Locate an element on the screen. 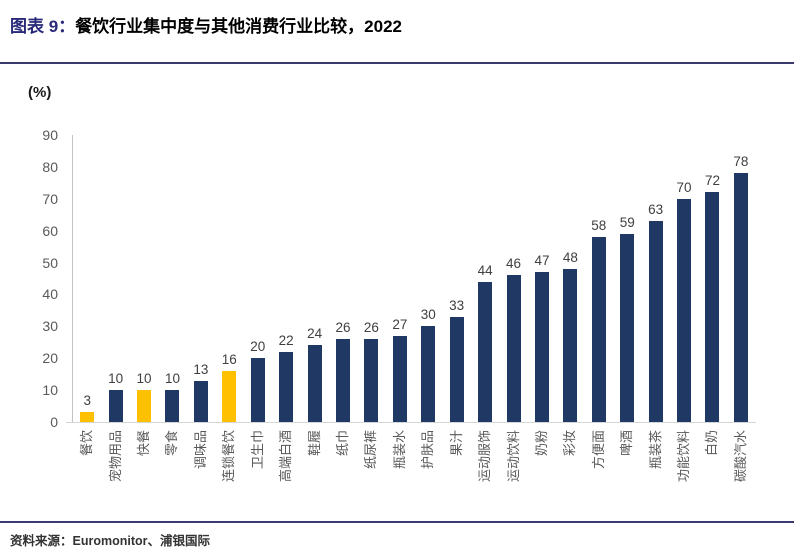  bar-column: 59 is located at coordinates (627, 278).